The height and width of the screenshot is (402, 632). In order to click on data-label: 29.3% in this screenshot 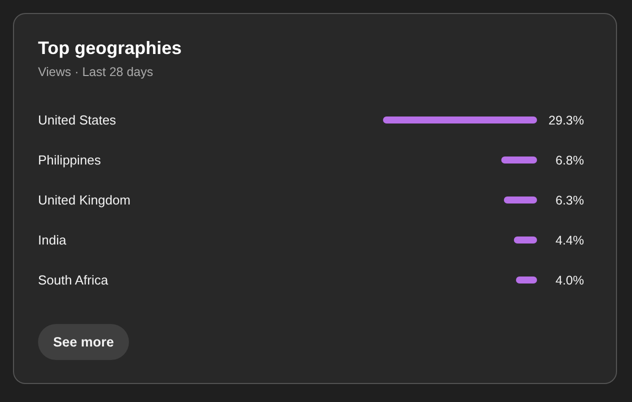, I will do `click(566, 120)`.